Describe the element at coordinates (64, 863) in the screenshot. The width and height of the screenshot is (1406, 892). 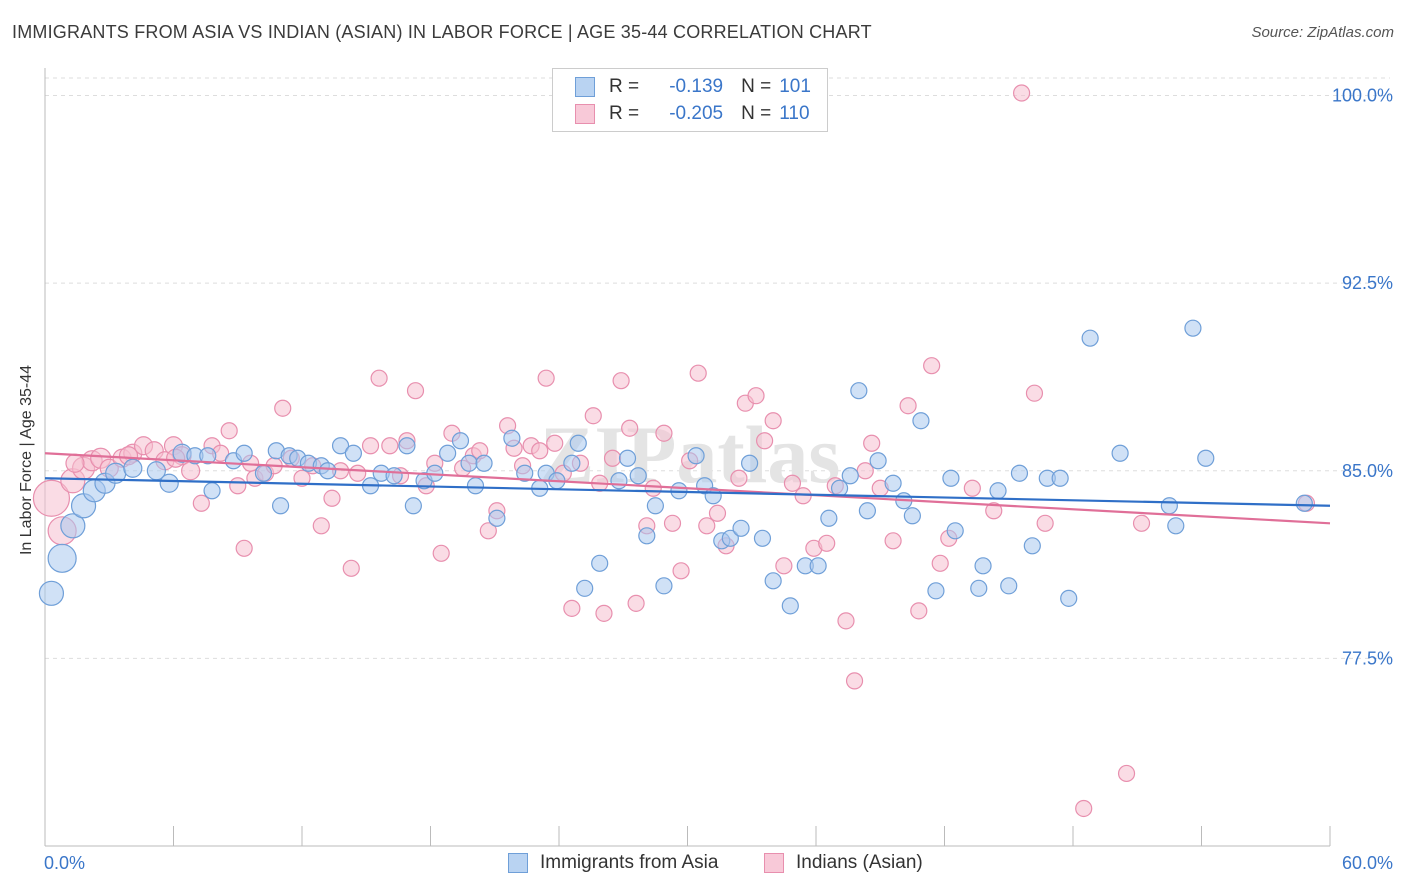
I see `x-tick-label: 0.0%` at that location.